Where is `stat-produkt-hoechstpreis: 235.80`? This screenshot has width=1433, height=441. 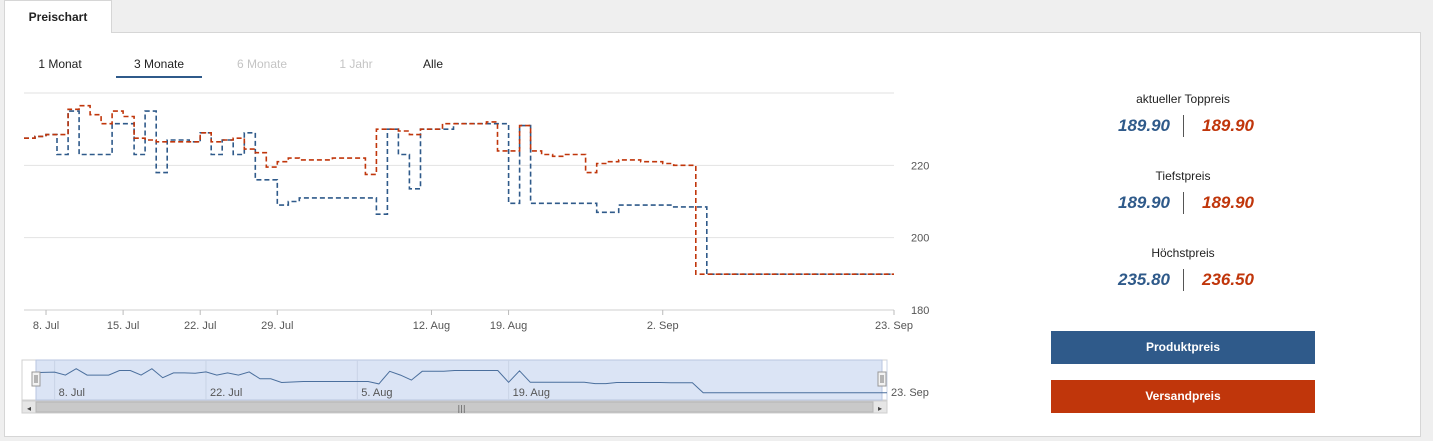
stat-produkt-hoechstpreis: 235.80 is located at coordinates (1144, 279).